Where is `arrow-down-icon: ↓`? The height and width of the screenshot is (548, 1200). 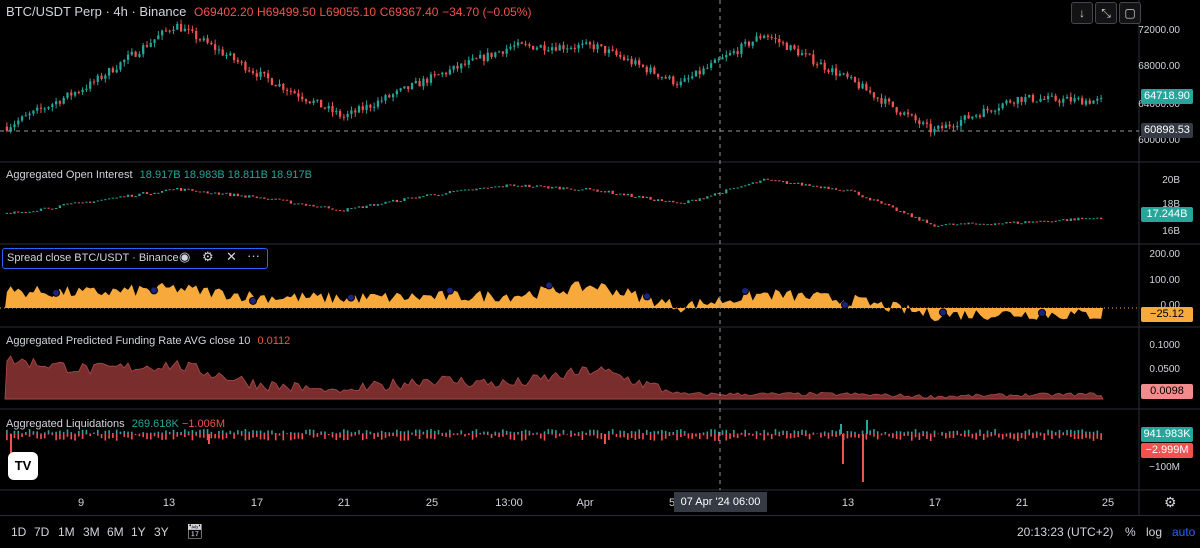 arrow-down-icon: ↓ is located at coordinates (1082, 13).